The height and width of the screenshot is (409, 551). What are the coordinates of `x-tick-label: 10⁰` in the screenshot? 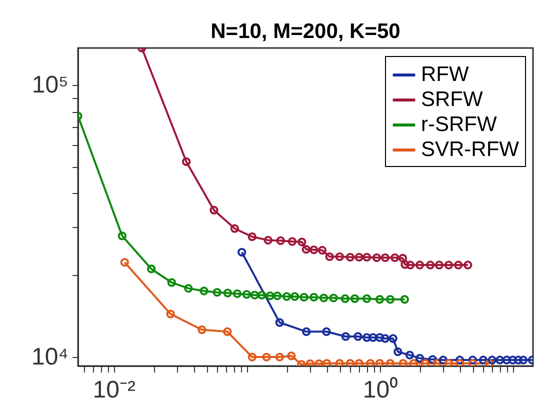 It's located at (380, 390).